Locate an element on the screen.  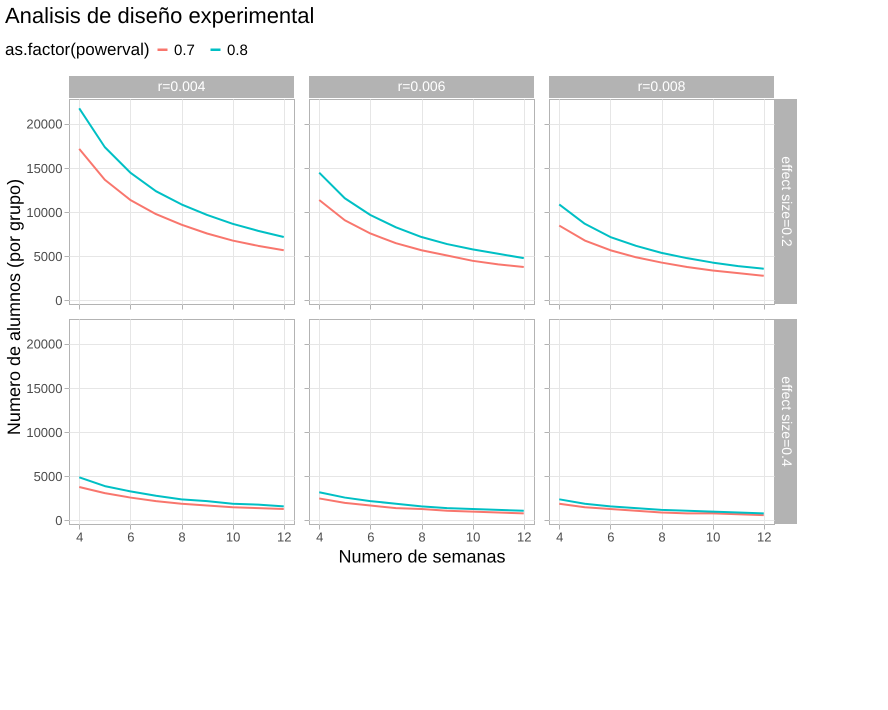
chart-subtitle: r=0.006 is located at coordinates (422, 86).